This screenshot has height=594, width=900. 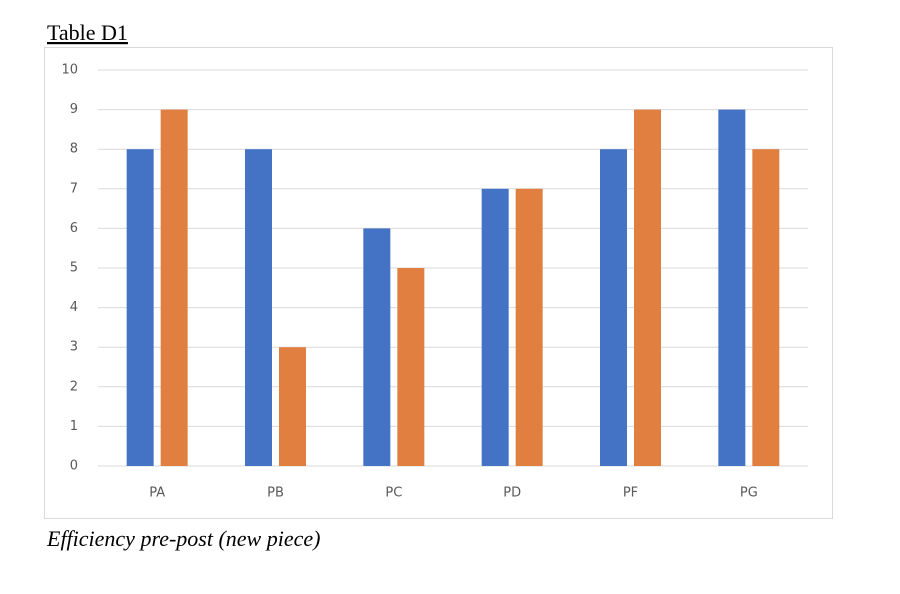 What do you see at coordinates (183, 538) in the screenshot?
I see `chart-caption: Efficiency pre-post (new piece)` at bounding box center [183, 538].